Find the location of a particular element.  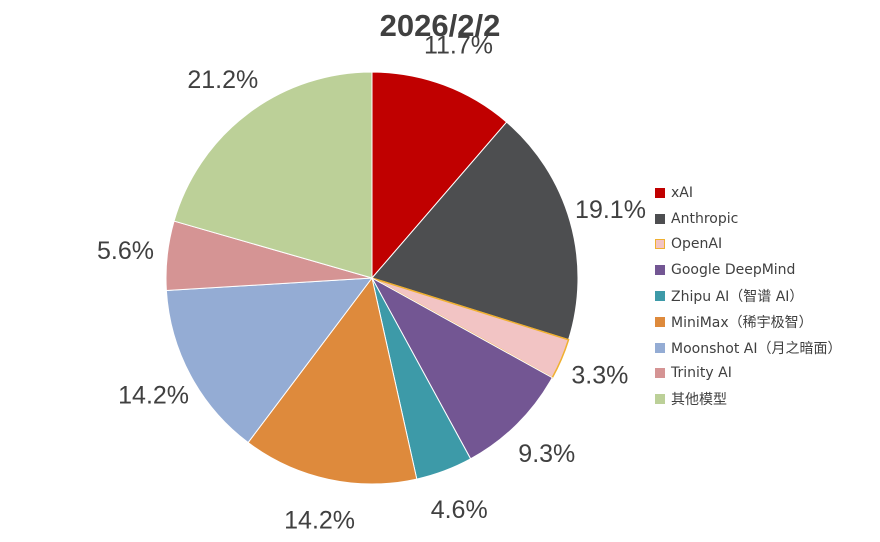

slice-label-2: 3.3% is located at coordinates (599, 376).